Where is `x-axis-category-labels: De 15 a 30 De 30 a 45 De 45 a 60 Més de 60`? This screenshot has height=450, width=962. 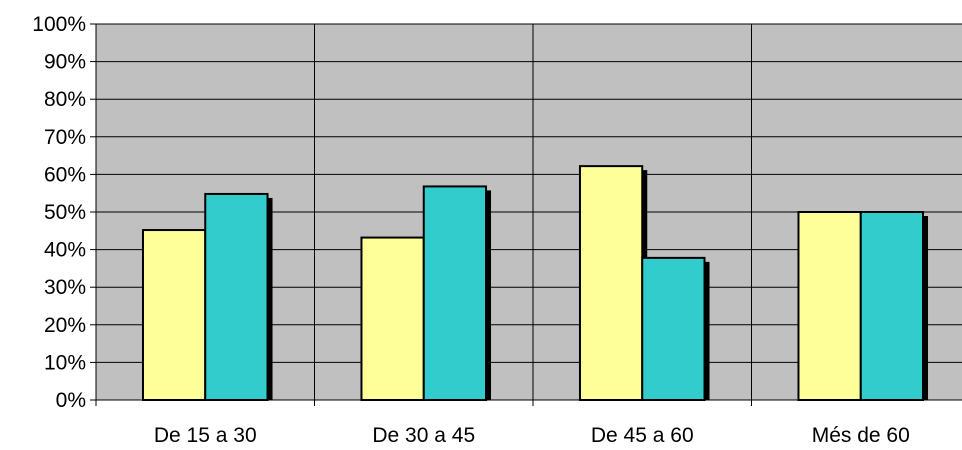 x-axis-category-labels: De 15 a 30 De 30 a 45 De 45 a 60 Més de 60 is located at coordinates (532, 435).